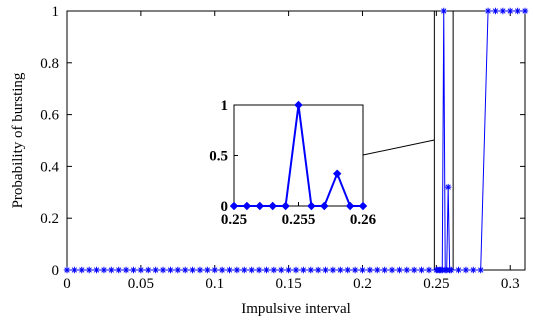  I want to click on x-tick-label: 0.2, so click(362, 284).